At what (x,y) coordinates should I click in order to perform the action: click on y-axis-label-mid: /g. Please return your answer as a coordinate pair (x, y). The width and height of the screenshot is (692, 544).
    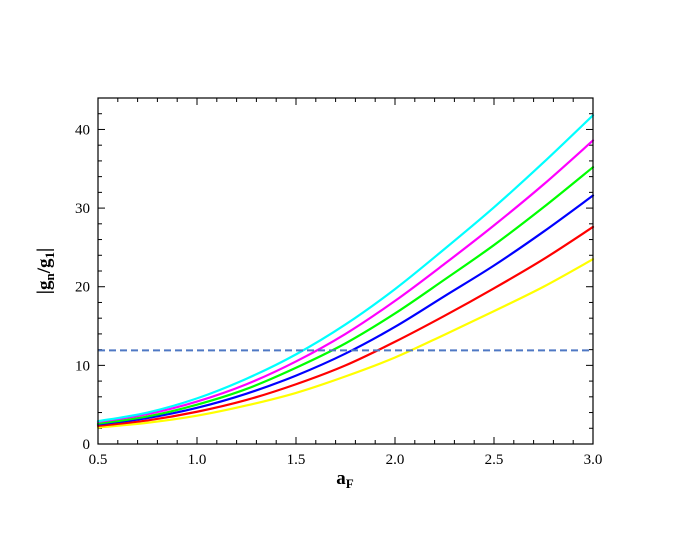
    Looking at the image, I should click on (44, 266).